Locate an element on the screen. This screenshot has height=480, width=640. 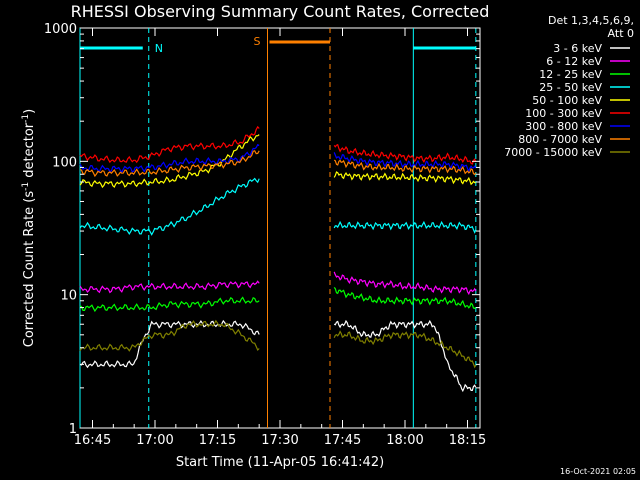
x-tick-label: 18:00 is located at coordinates (404, 440).